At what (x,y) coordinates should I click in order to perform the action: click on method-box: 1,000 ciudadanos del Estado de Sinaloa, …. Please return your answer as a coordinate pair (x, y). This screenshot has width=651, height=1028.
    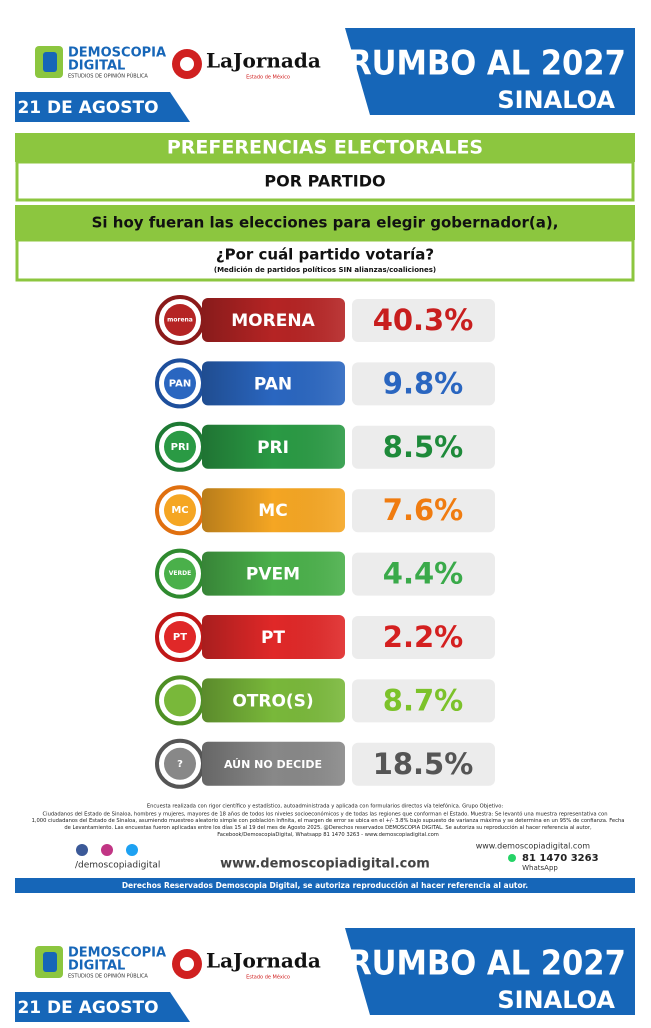
    Looking at the image, I should click on (328, 828).